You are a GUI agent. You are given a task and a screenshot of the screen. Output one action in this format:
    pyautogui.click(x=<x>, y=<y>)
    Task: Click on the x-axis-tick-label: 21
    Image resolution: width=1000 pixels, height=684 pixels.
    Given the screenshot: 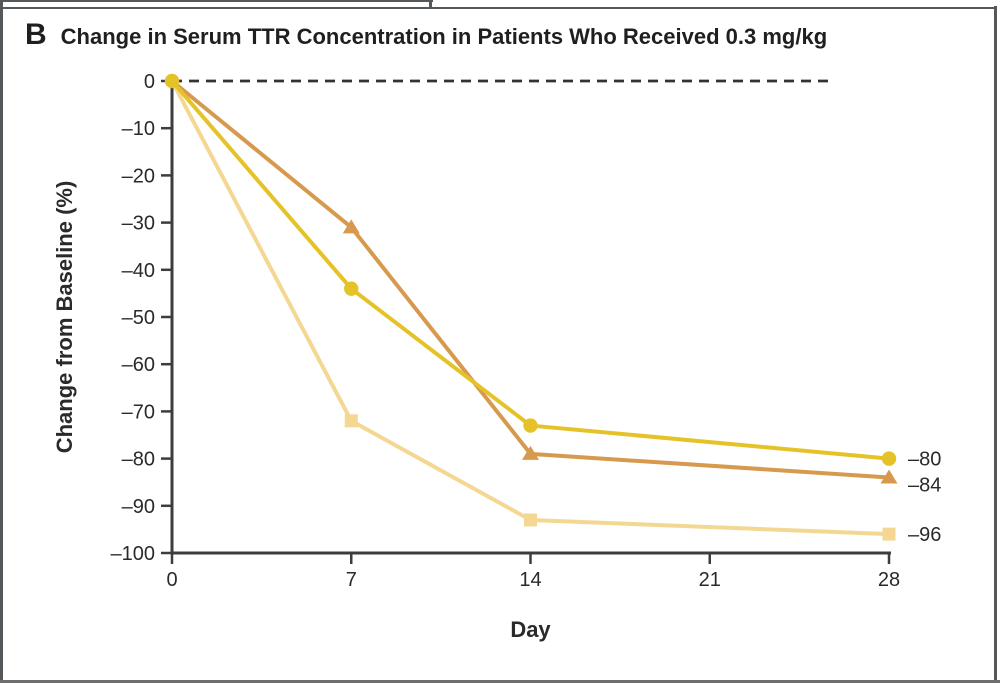 What is the action you would take?
    pyautogui.click(x=710, y=580)
    